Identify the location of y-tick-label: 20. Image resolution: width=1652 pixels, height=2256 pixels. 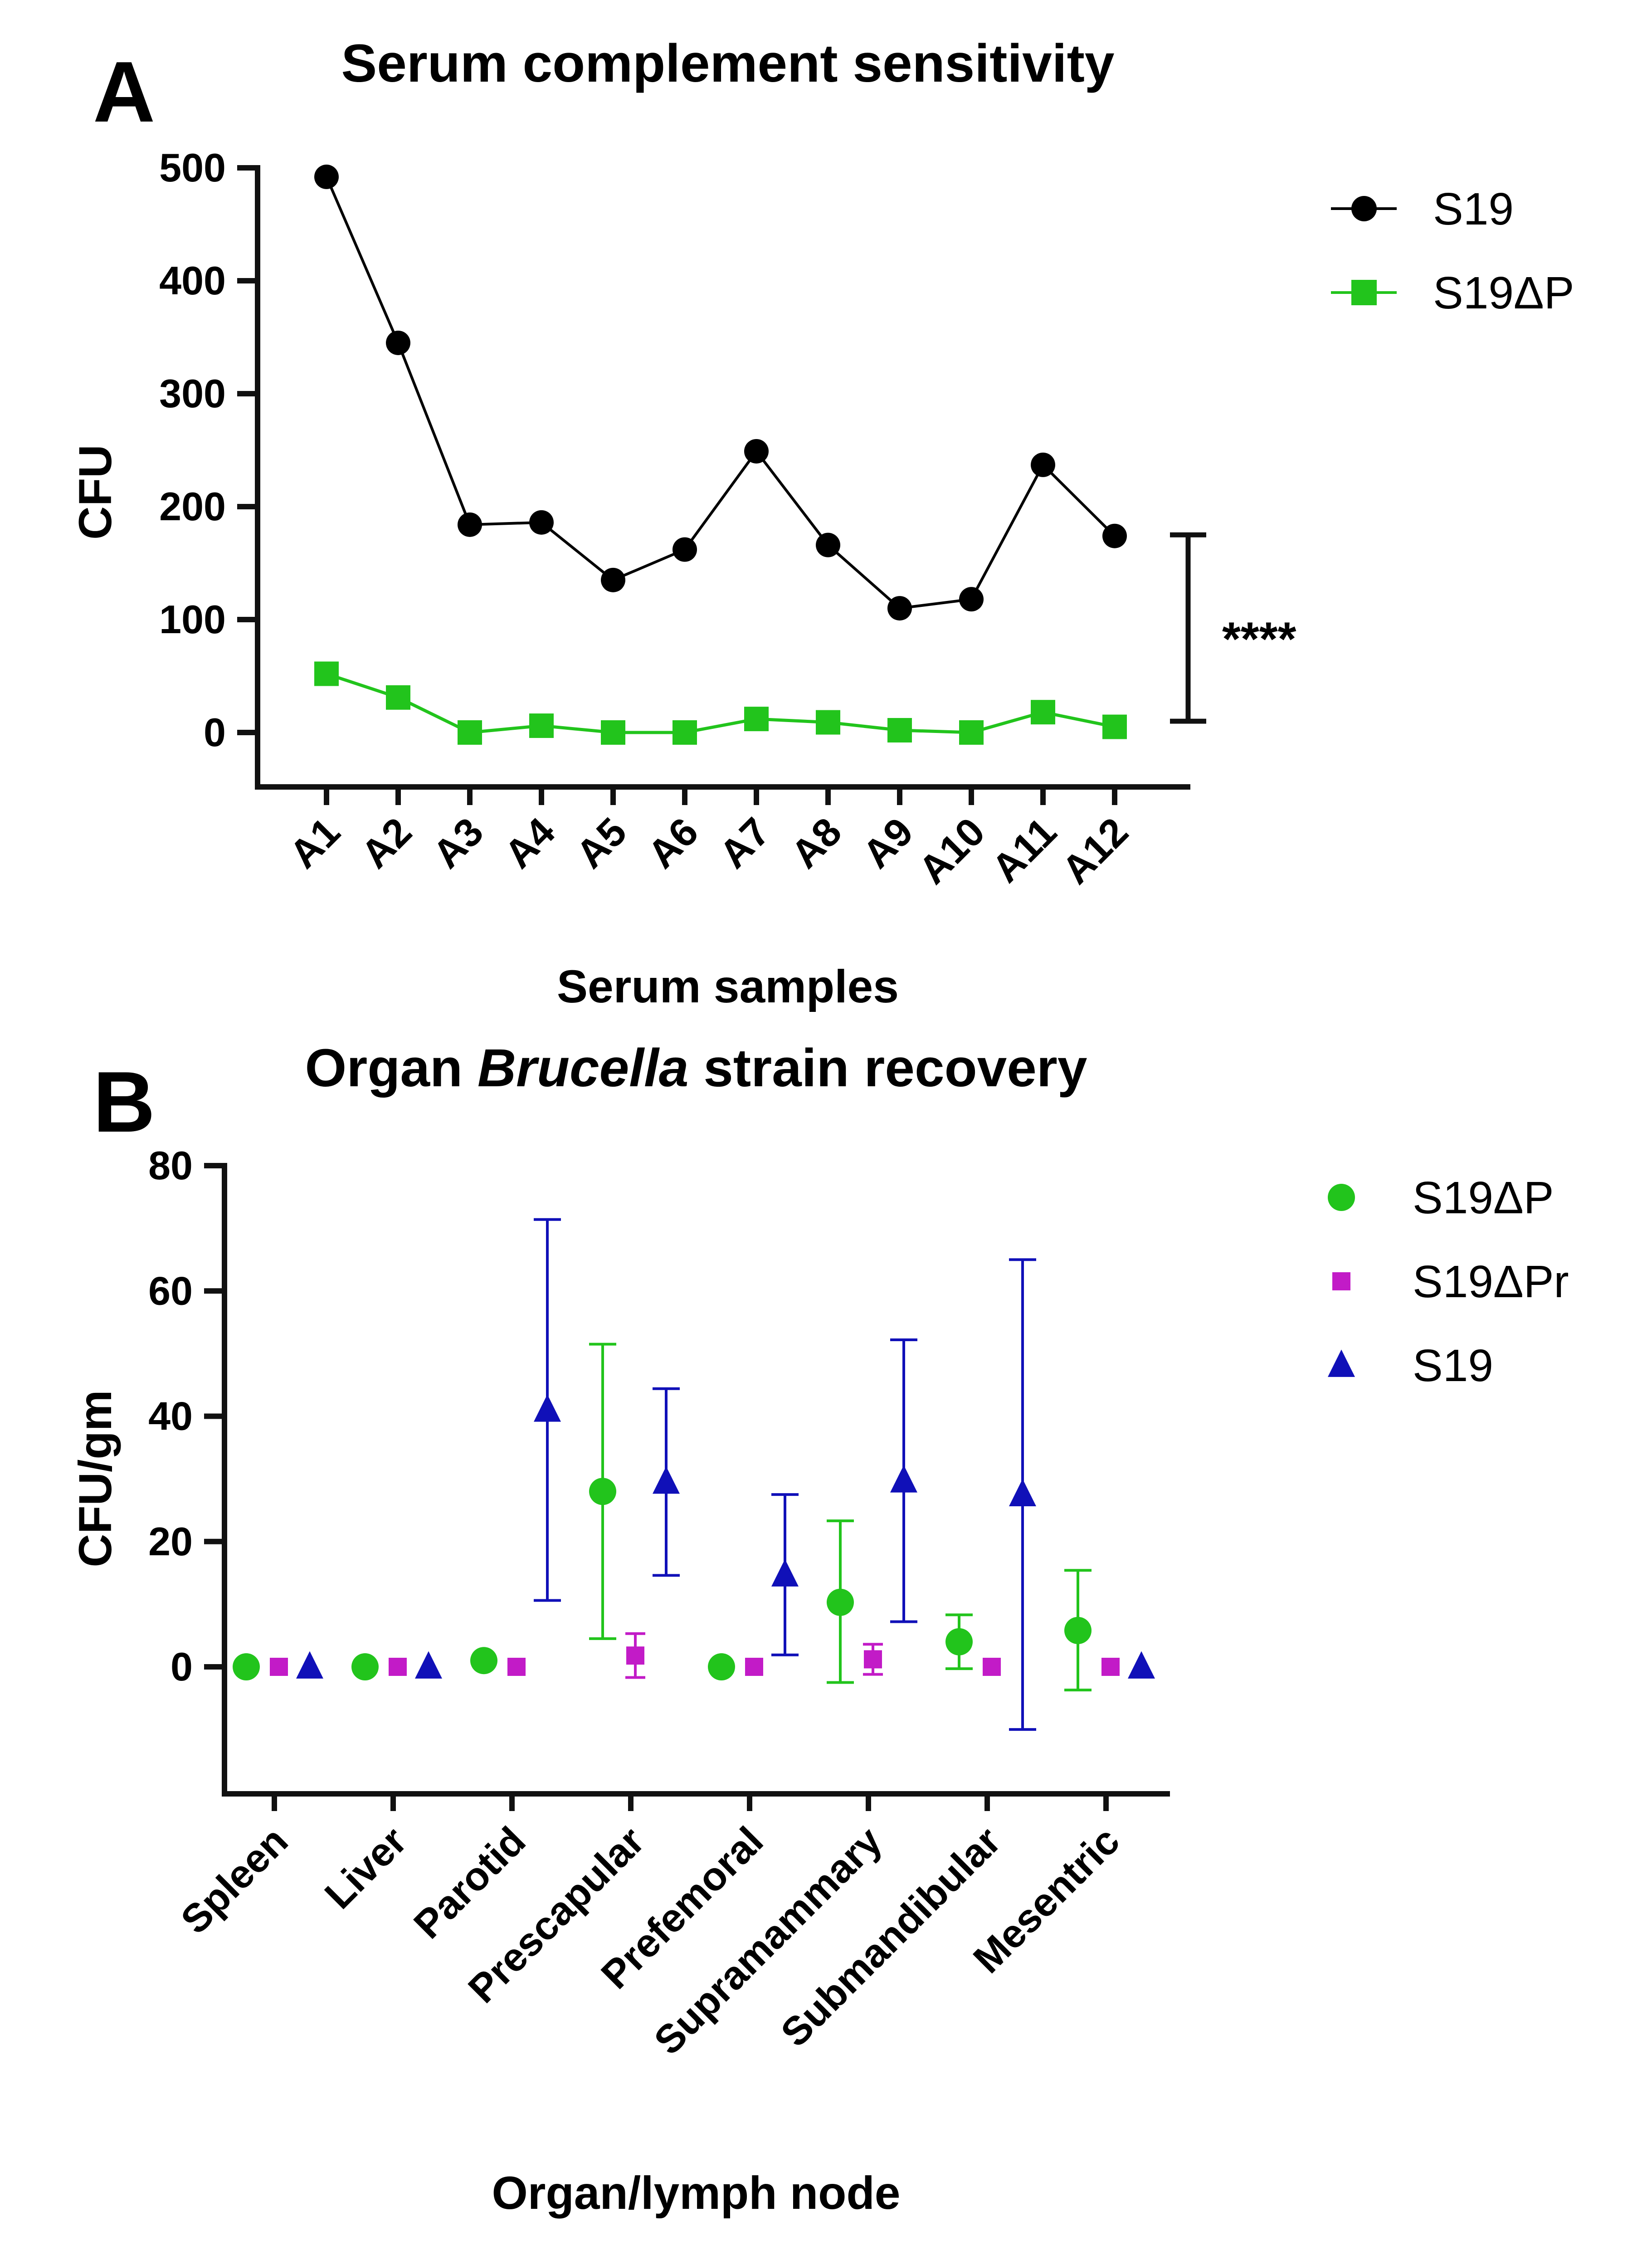
(170, 1541).